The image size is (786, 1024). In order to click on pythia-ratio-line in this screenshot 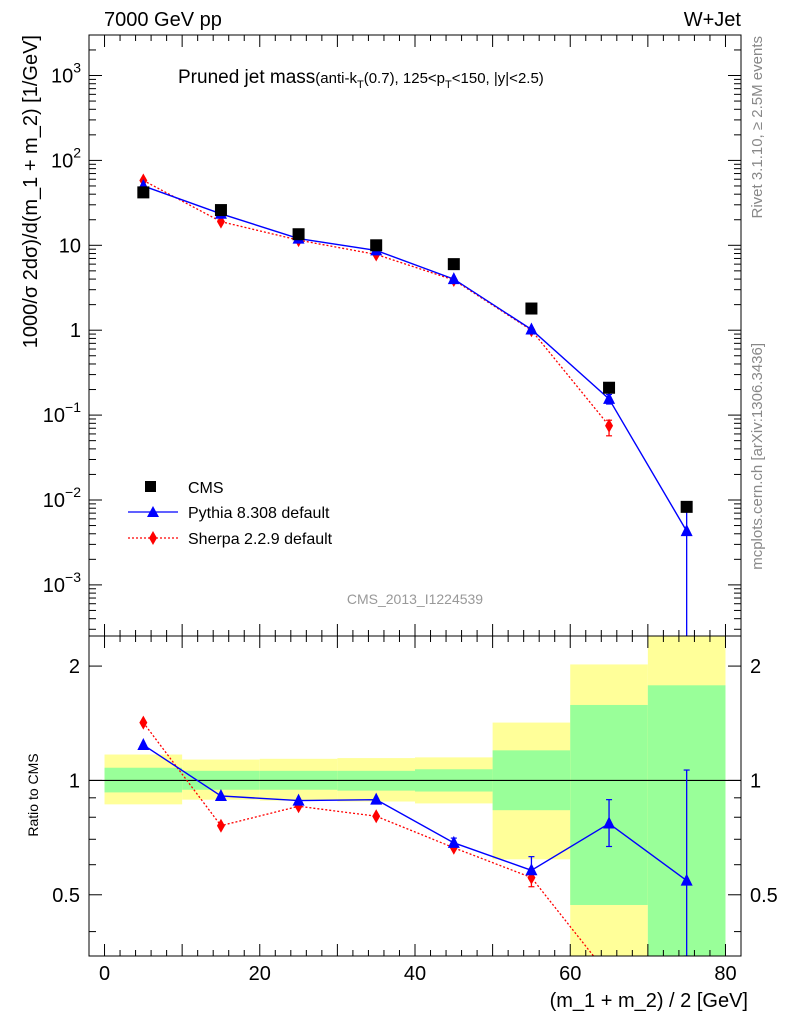, I will do `click(415, 813)`.